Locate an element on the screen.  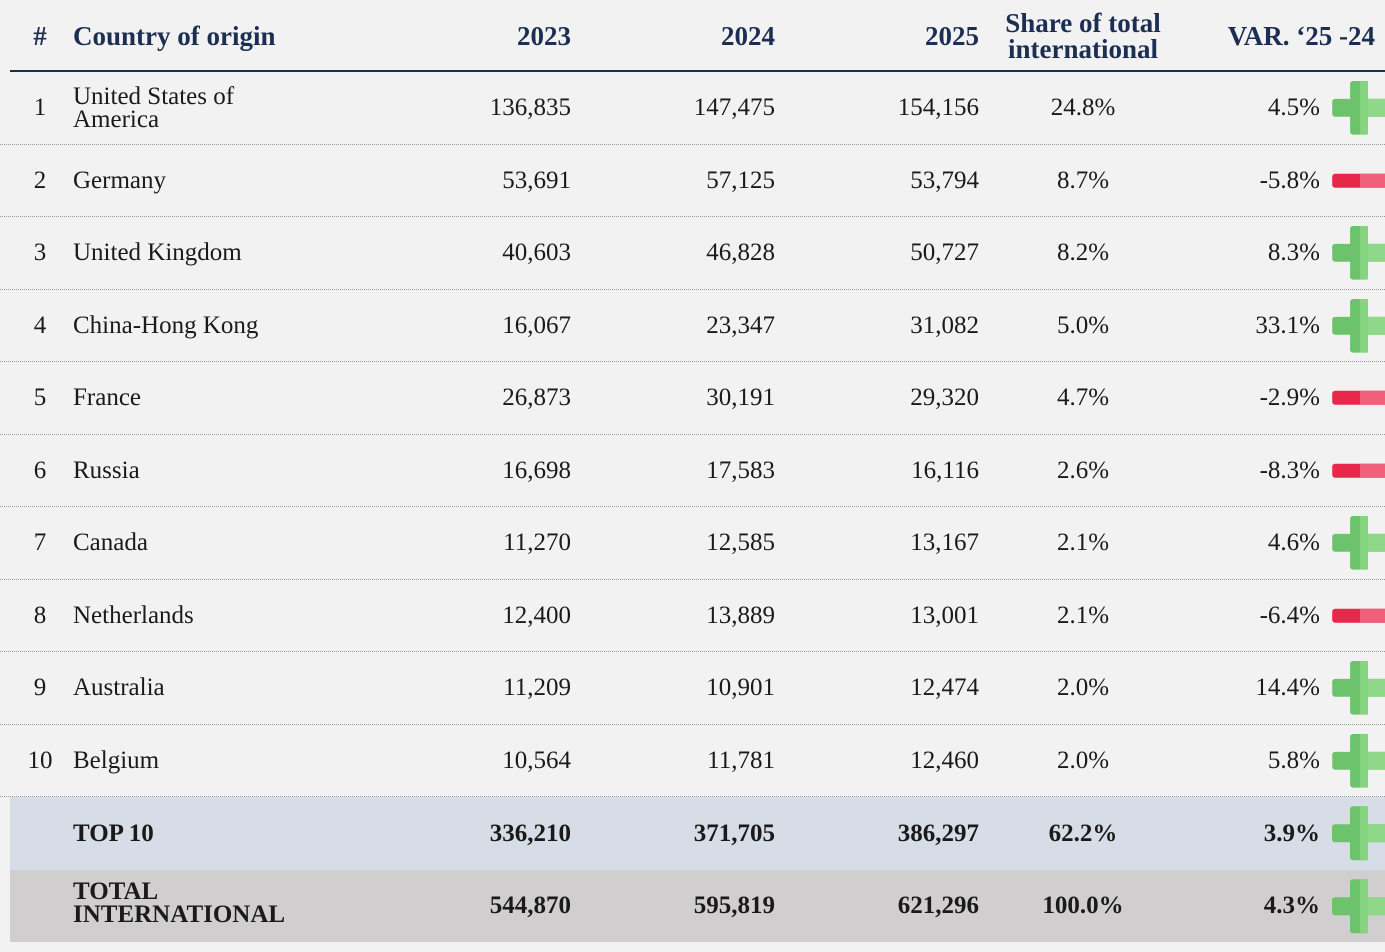
summary-cell-text: 100.0% is located at coordinates (1082, 905).